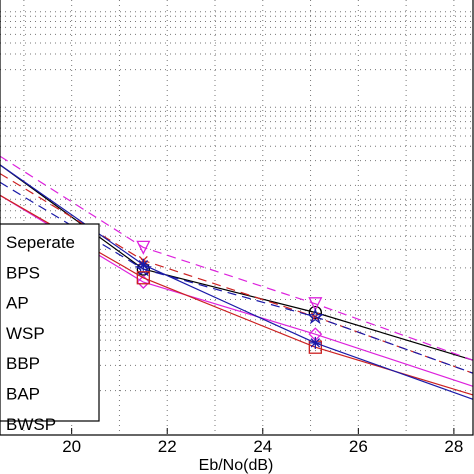  Describe the element at coordinates (17, 303) in the screenshot. I see `legend-entry-ap: AP` at that location.